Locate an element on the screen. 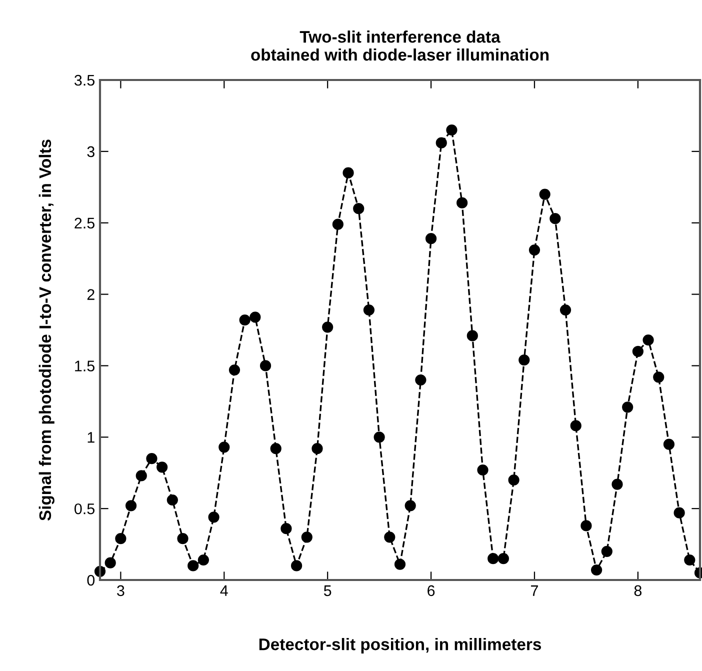 This screenshot has width=702, height=671. x-tick-label: 7 is located at coordinates (534, 590).